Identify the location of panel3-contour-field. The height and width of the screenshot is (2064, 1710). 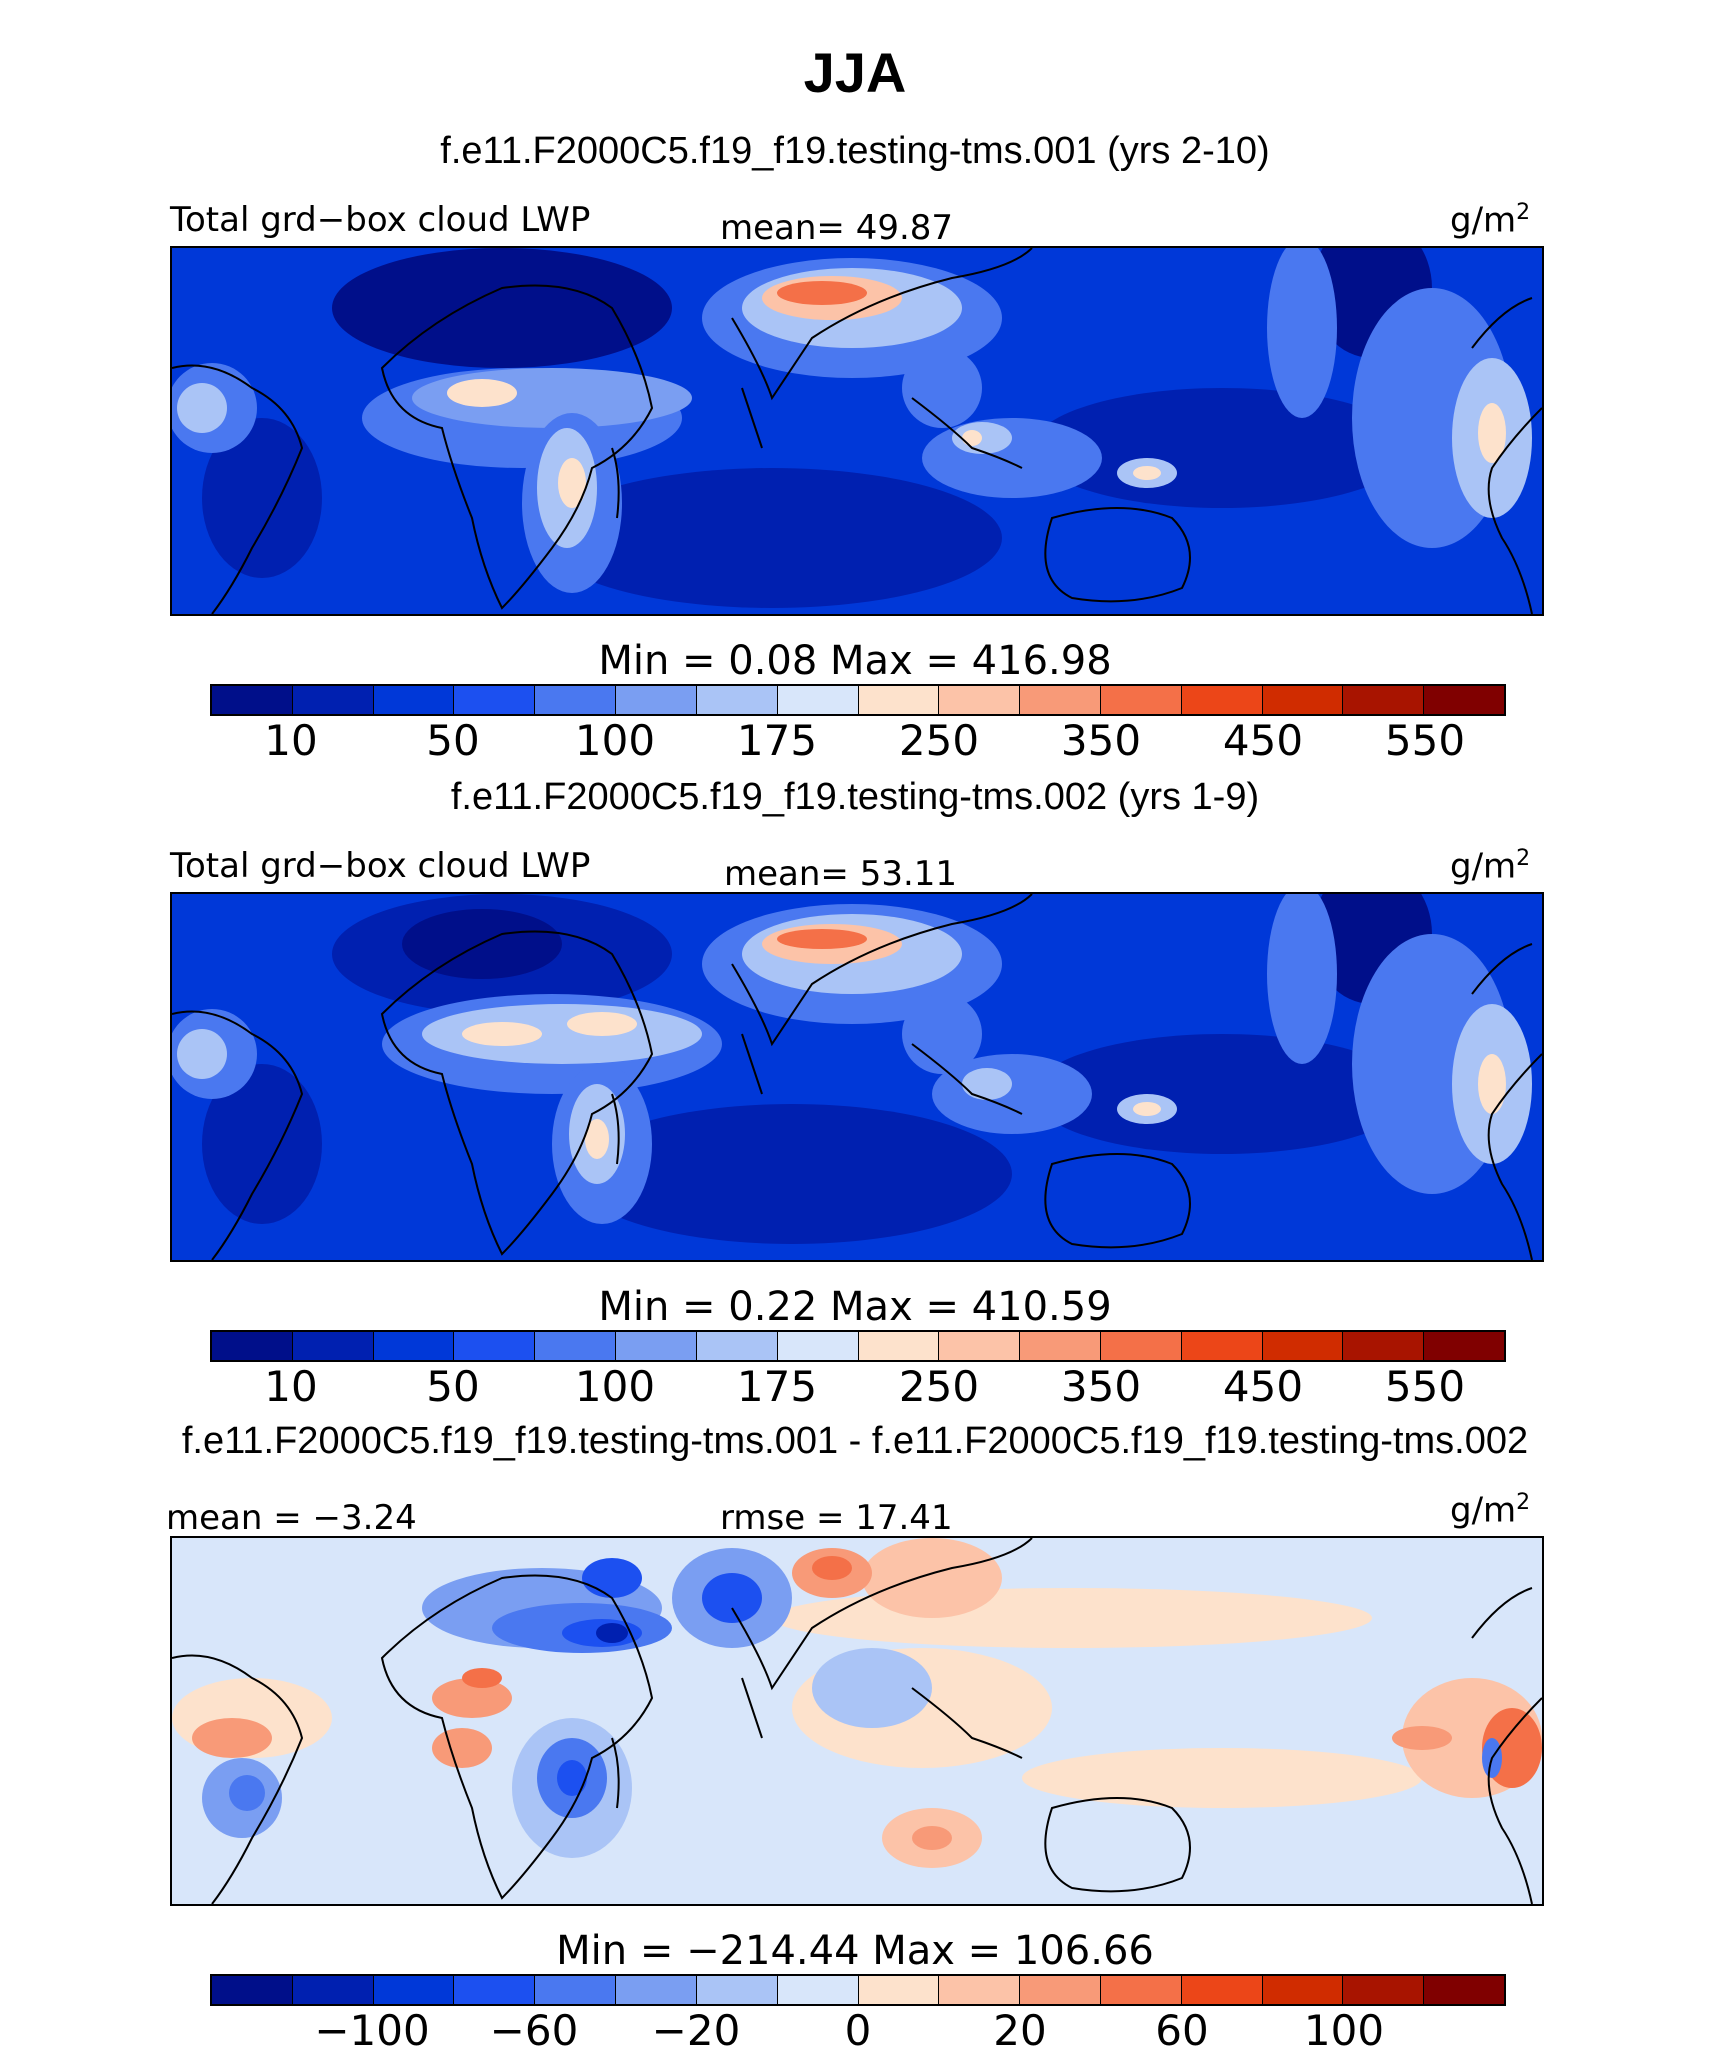
(857, 1721).